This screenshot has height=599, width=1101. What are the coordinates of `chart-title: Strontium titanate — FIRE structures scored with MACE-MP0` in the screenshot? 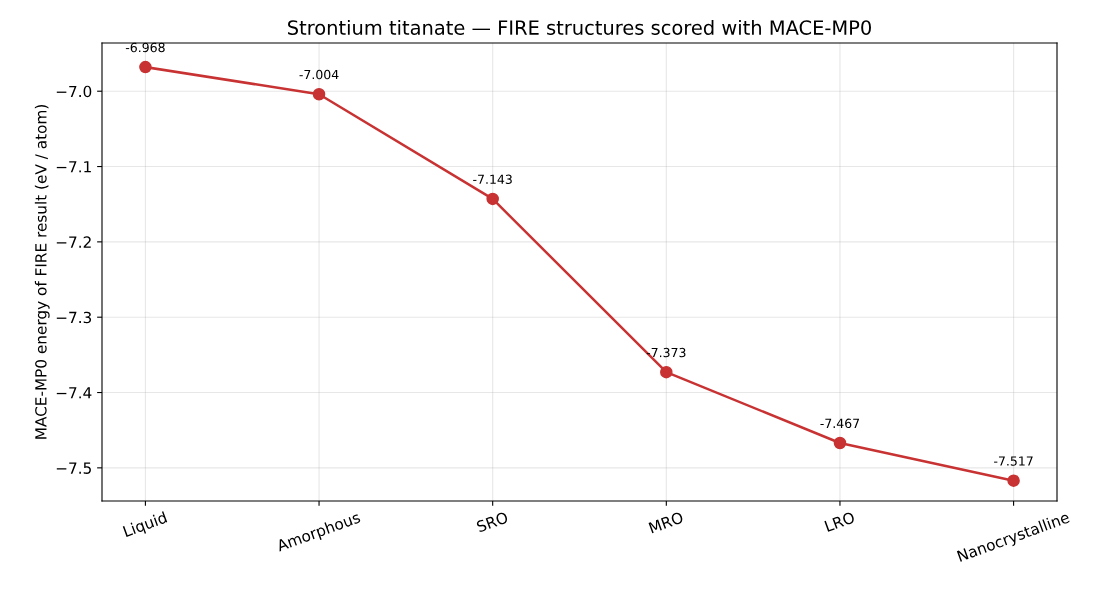 It's located at (579, 27).